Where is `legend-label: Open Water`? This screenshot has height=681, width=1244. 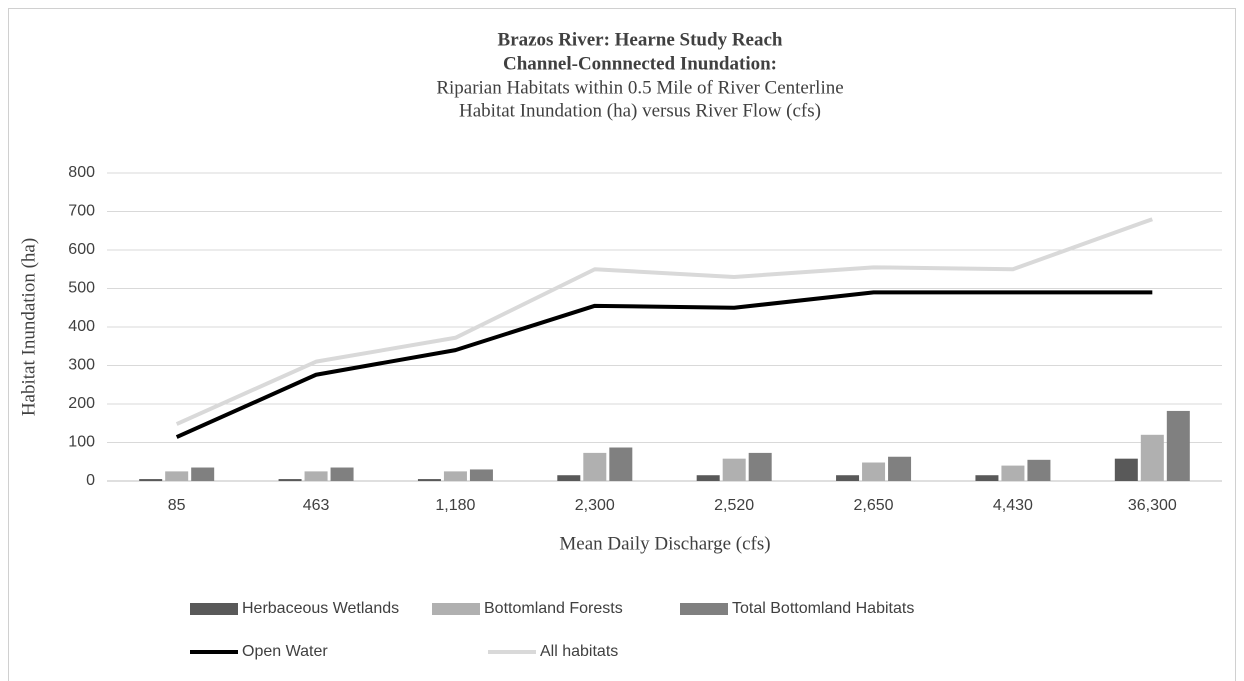
legend-label: Open Water is located at coordinates (285, 651).